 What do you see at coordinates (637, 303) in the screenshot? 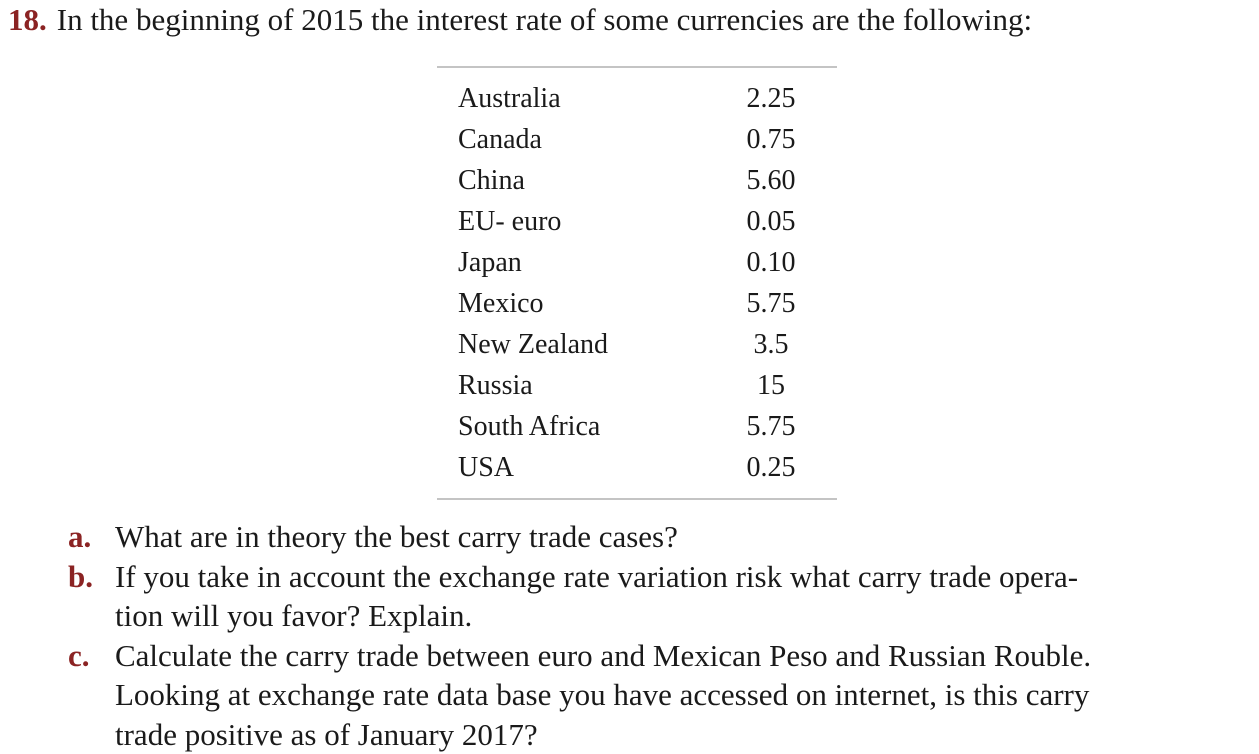
I see `table-row: Mexico 5.75` at bounding box center [637, 303].